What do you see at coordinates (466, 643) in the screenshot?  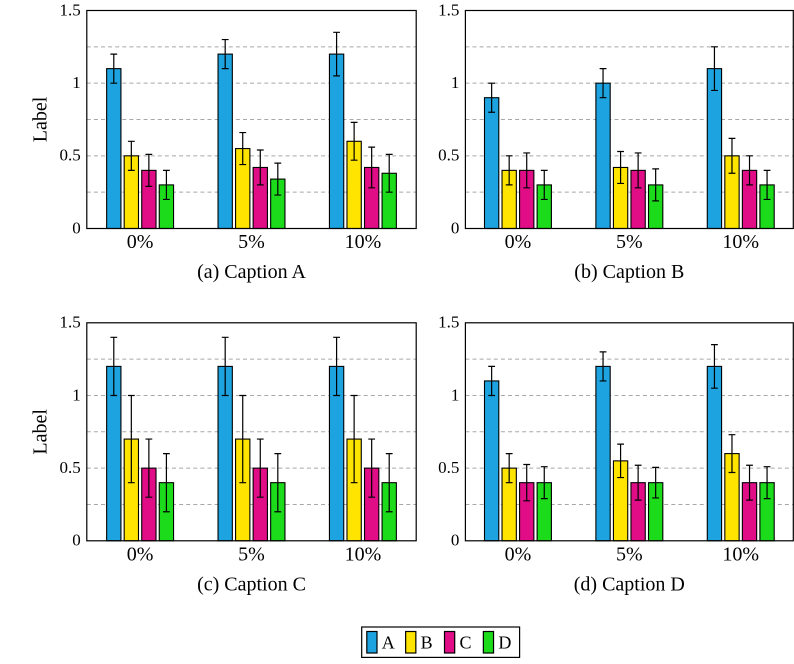 I see `svg-text: C` at bounding box center [466, 643].